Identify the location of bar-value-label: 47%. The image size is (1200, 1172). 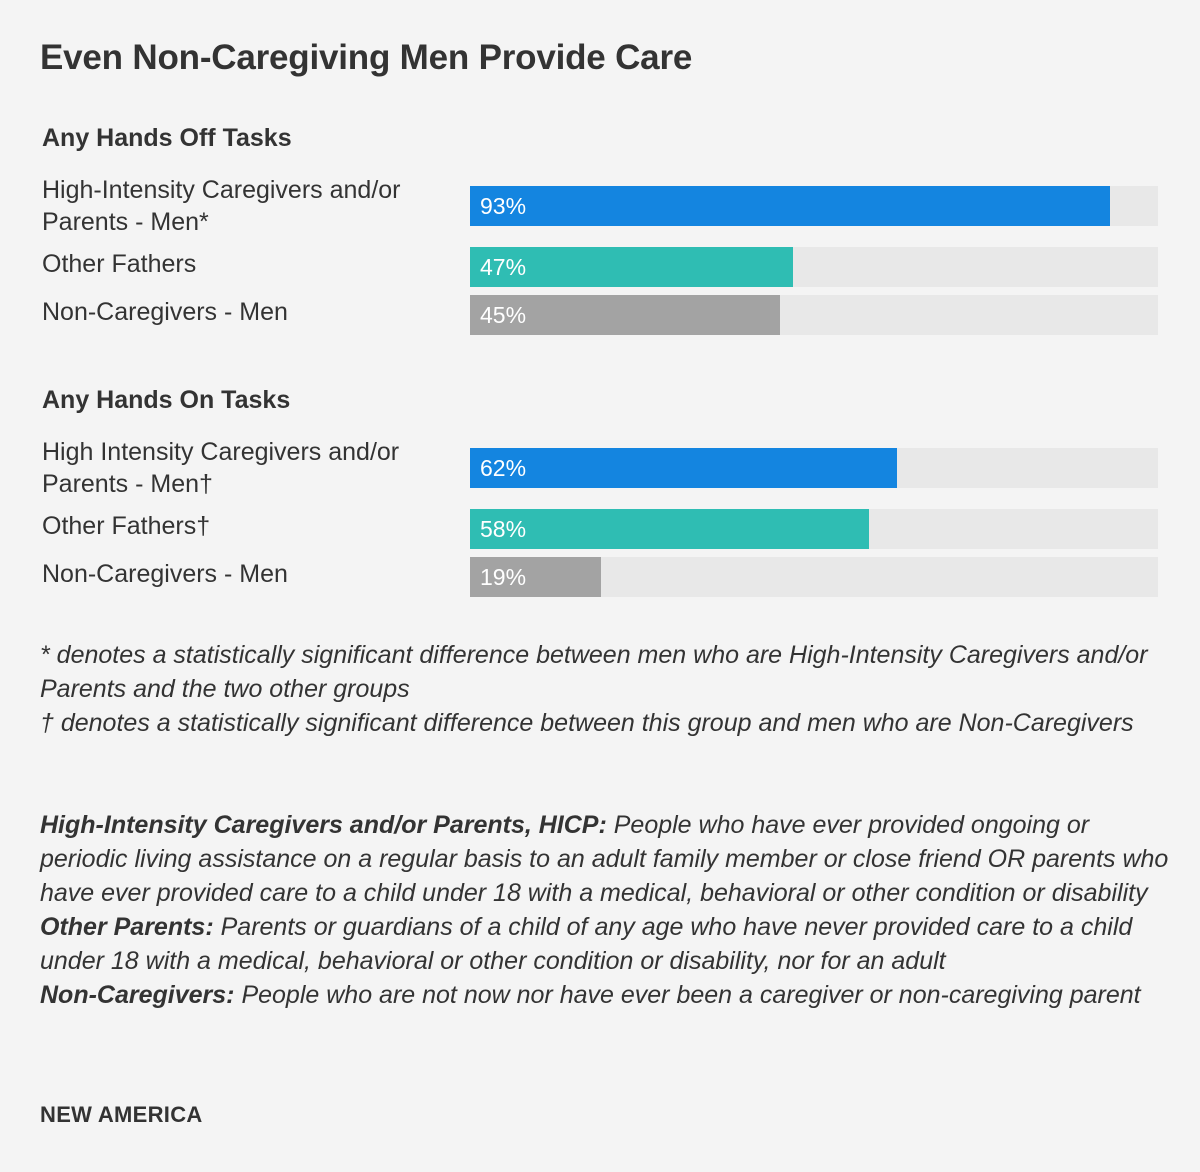
(503, 267).